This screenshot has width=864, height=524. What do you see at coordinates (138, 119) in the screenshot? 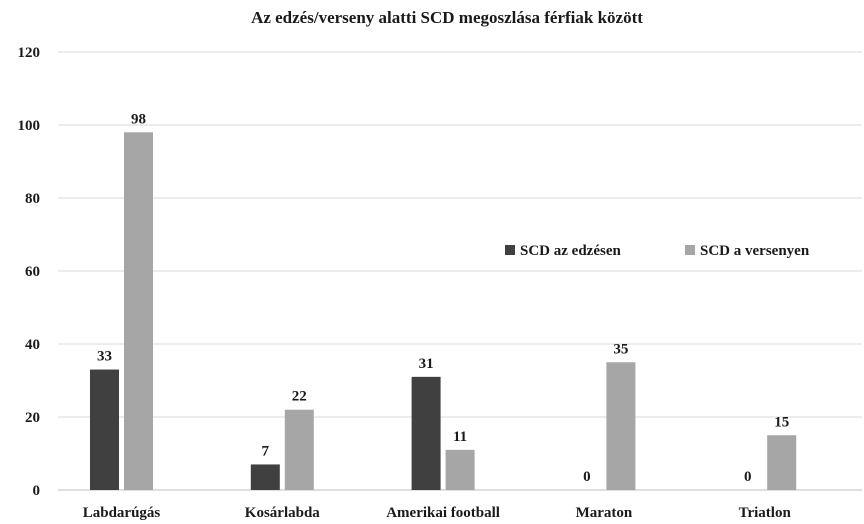
I see `data-label: 98` at bounding box center [138, 119].